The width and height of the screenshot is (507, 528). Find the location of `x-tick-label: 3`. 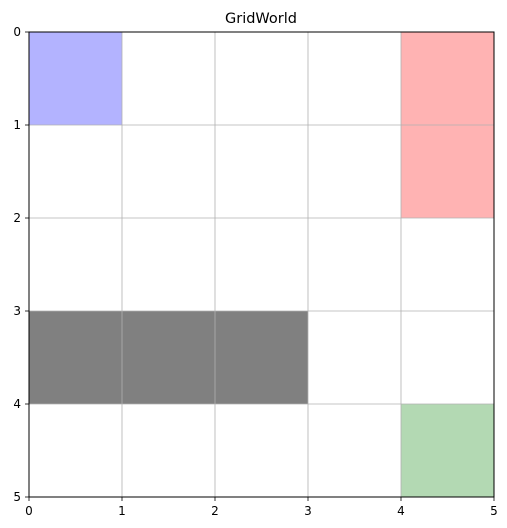

x-tick-label: 3 is located at coordinates (308, 511).